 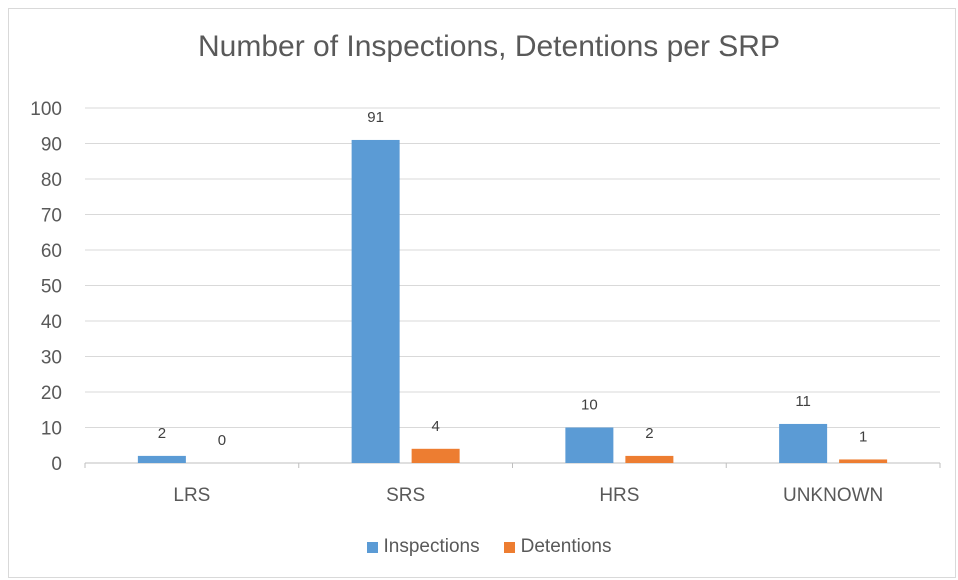 I want to click on x-tick-label: SRS, so click(x=405, y=495).